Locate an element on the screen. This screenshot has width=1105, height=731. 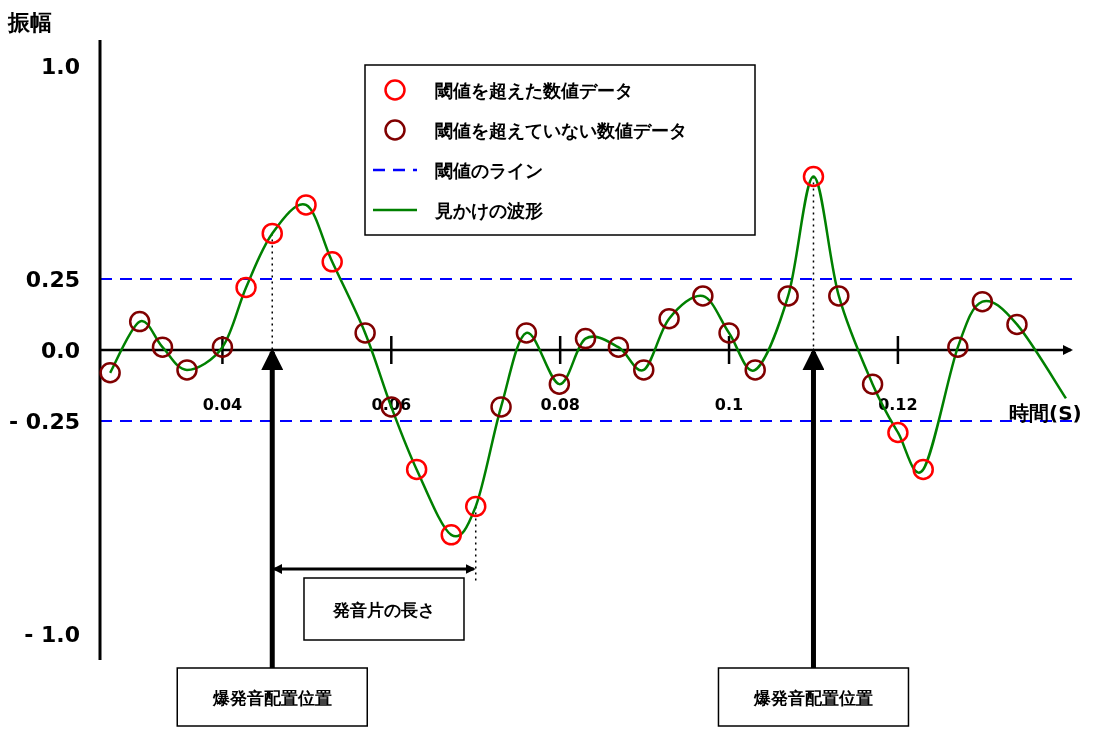
y-tick-label: 1.0 is located at coordinates (60, 66).